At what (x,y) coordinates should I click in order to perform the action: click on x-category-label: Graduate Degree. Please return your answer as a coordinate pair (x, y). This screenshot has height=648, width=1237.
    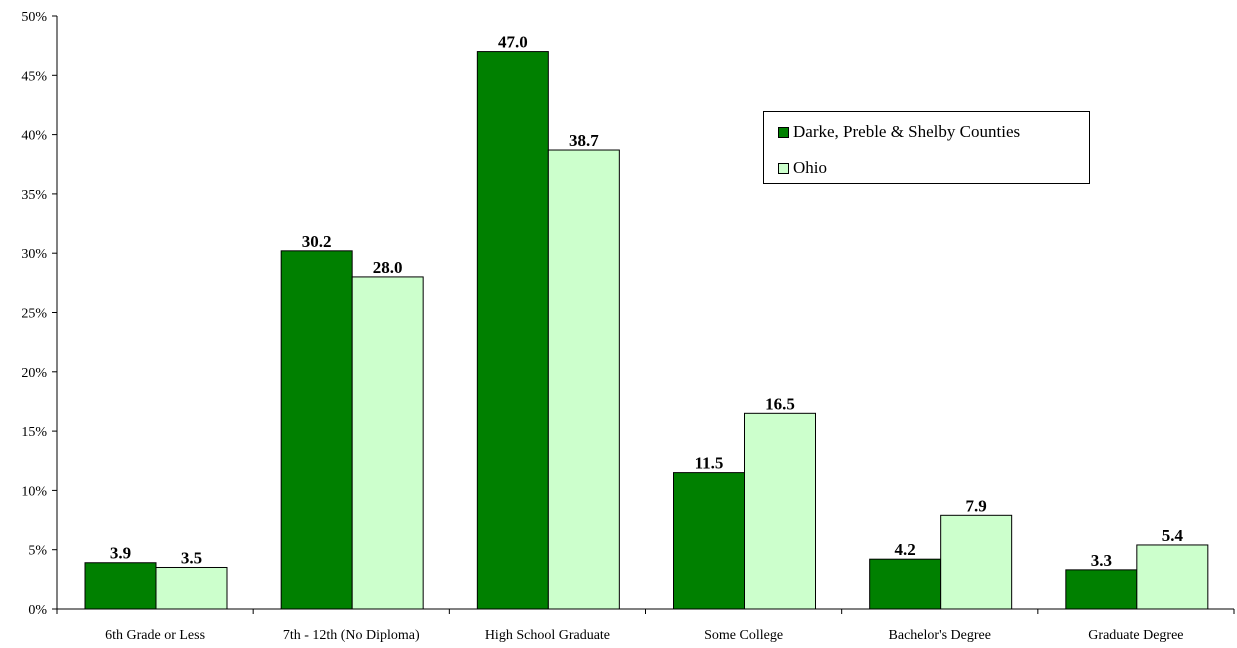
    Looking at the image, I should click on (1135, 635).